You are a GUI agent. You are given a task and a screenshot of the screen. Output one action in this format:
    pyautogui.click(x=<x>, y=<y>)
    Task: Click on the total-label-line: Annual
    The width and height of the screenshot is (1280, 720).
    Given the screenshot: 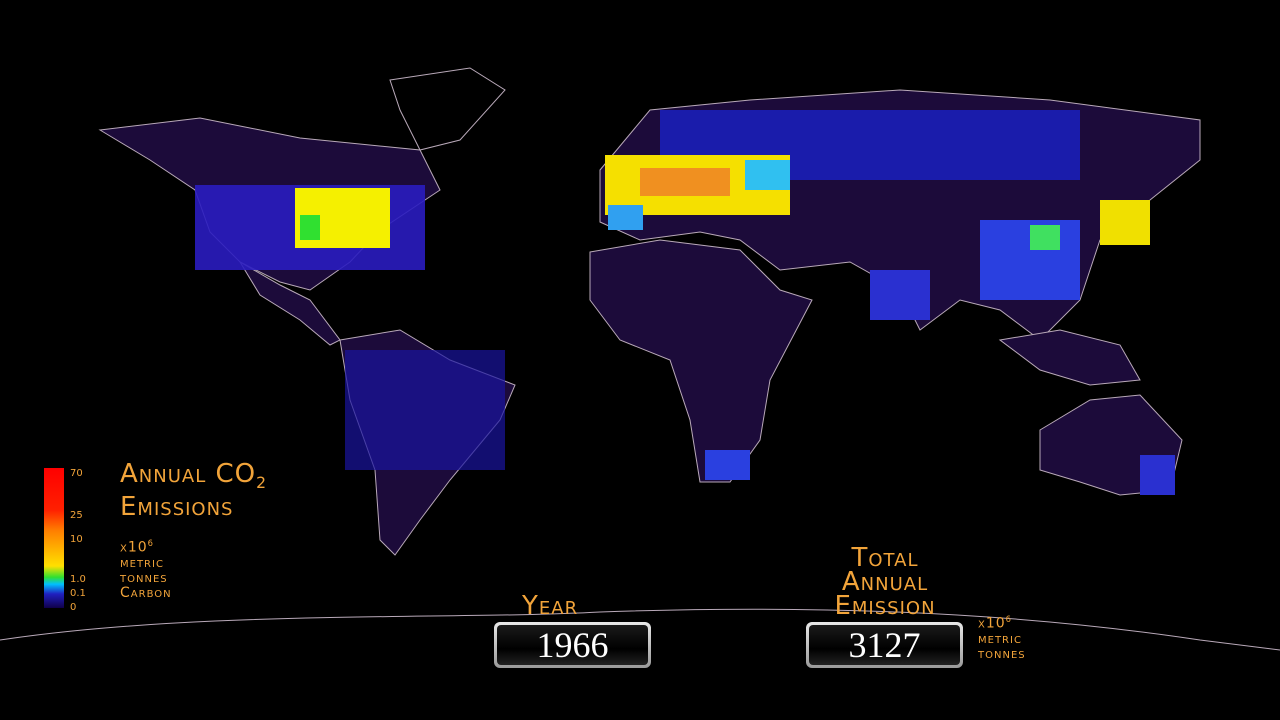 What is the action you would take?
    pyautogui.click(x=885, y=582)
    